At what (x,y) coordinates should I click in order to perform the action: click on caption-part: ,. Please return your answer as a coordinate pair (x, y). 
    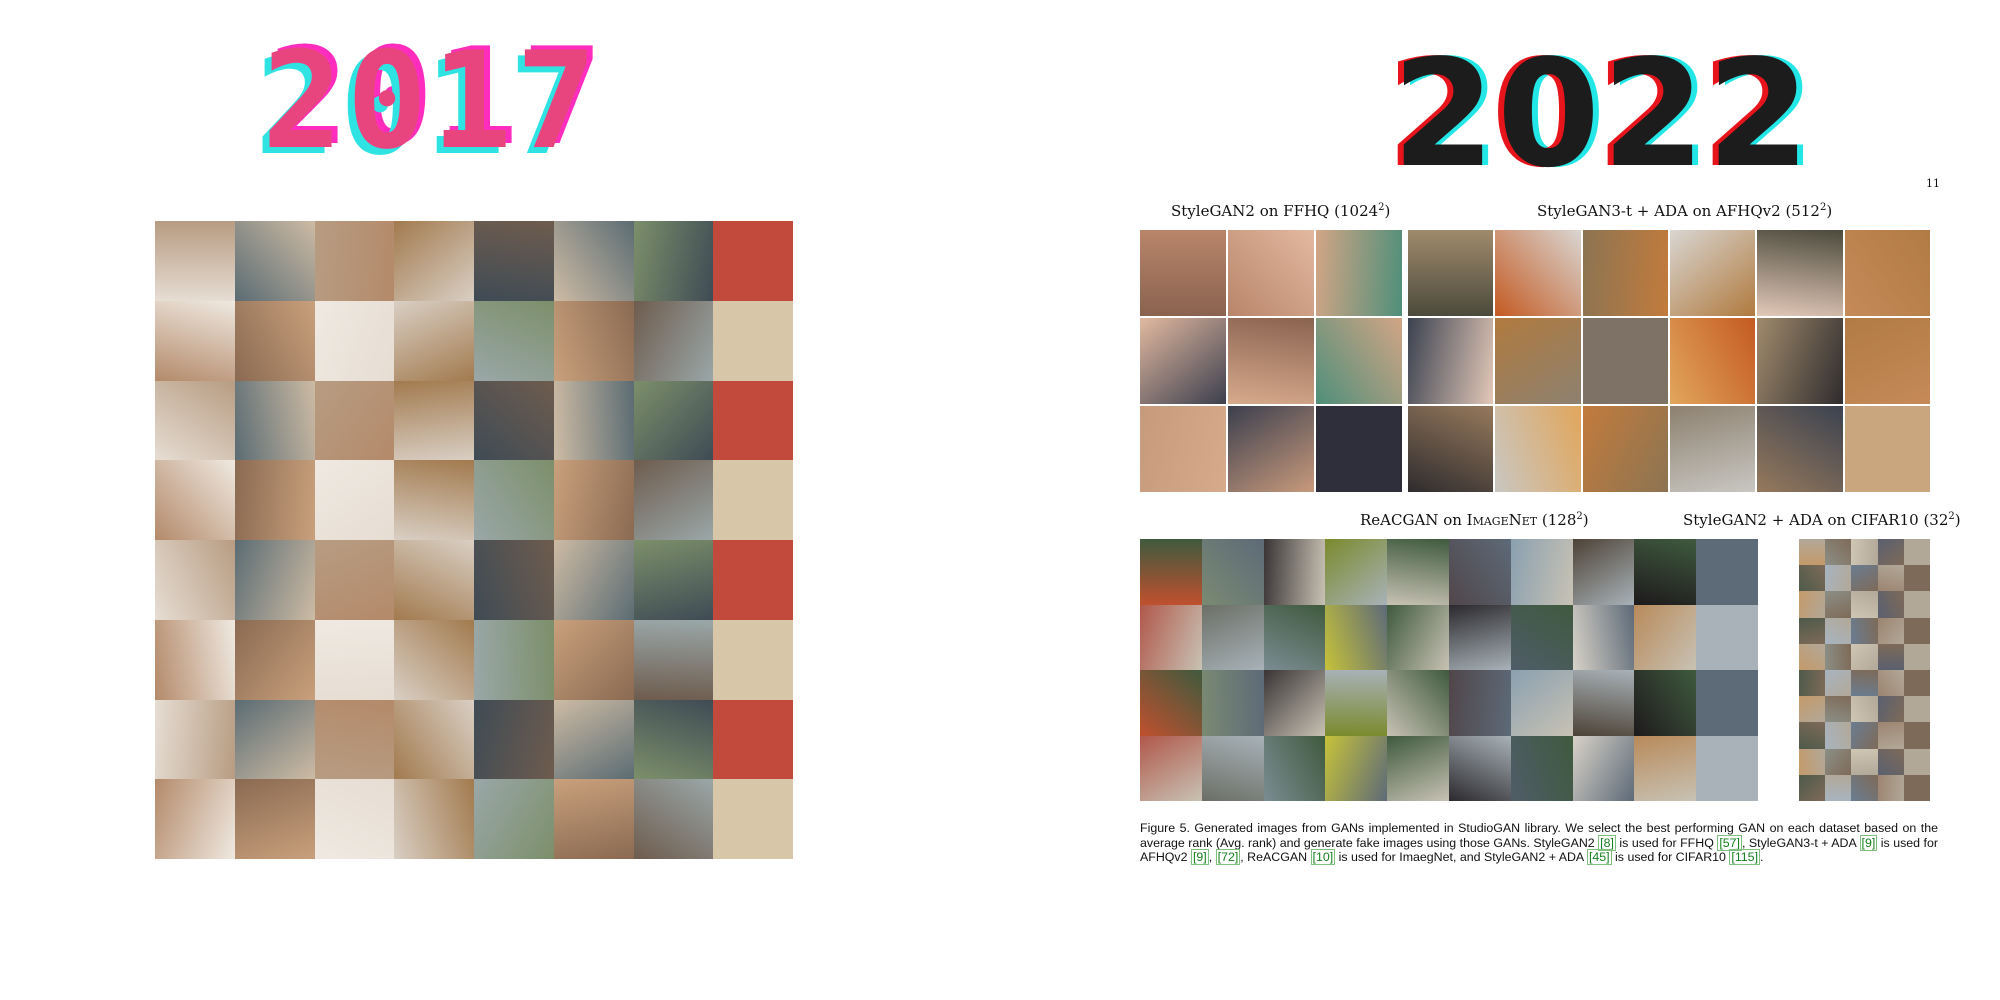
    Looking at the image, I should click on (1212, 857).